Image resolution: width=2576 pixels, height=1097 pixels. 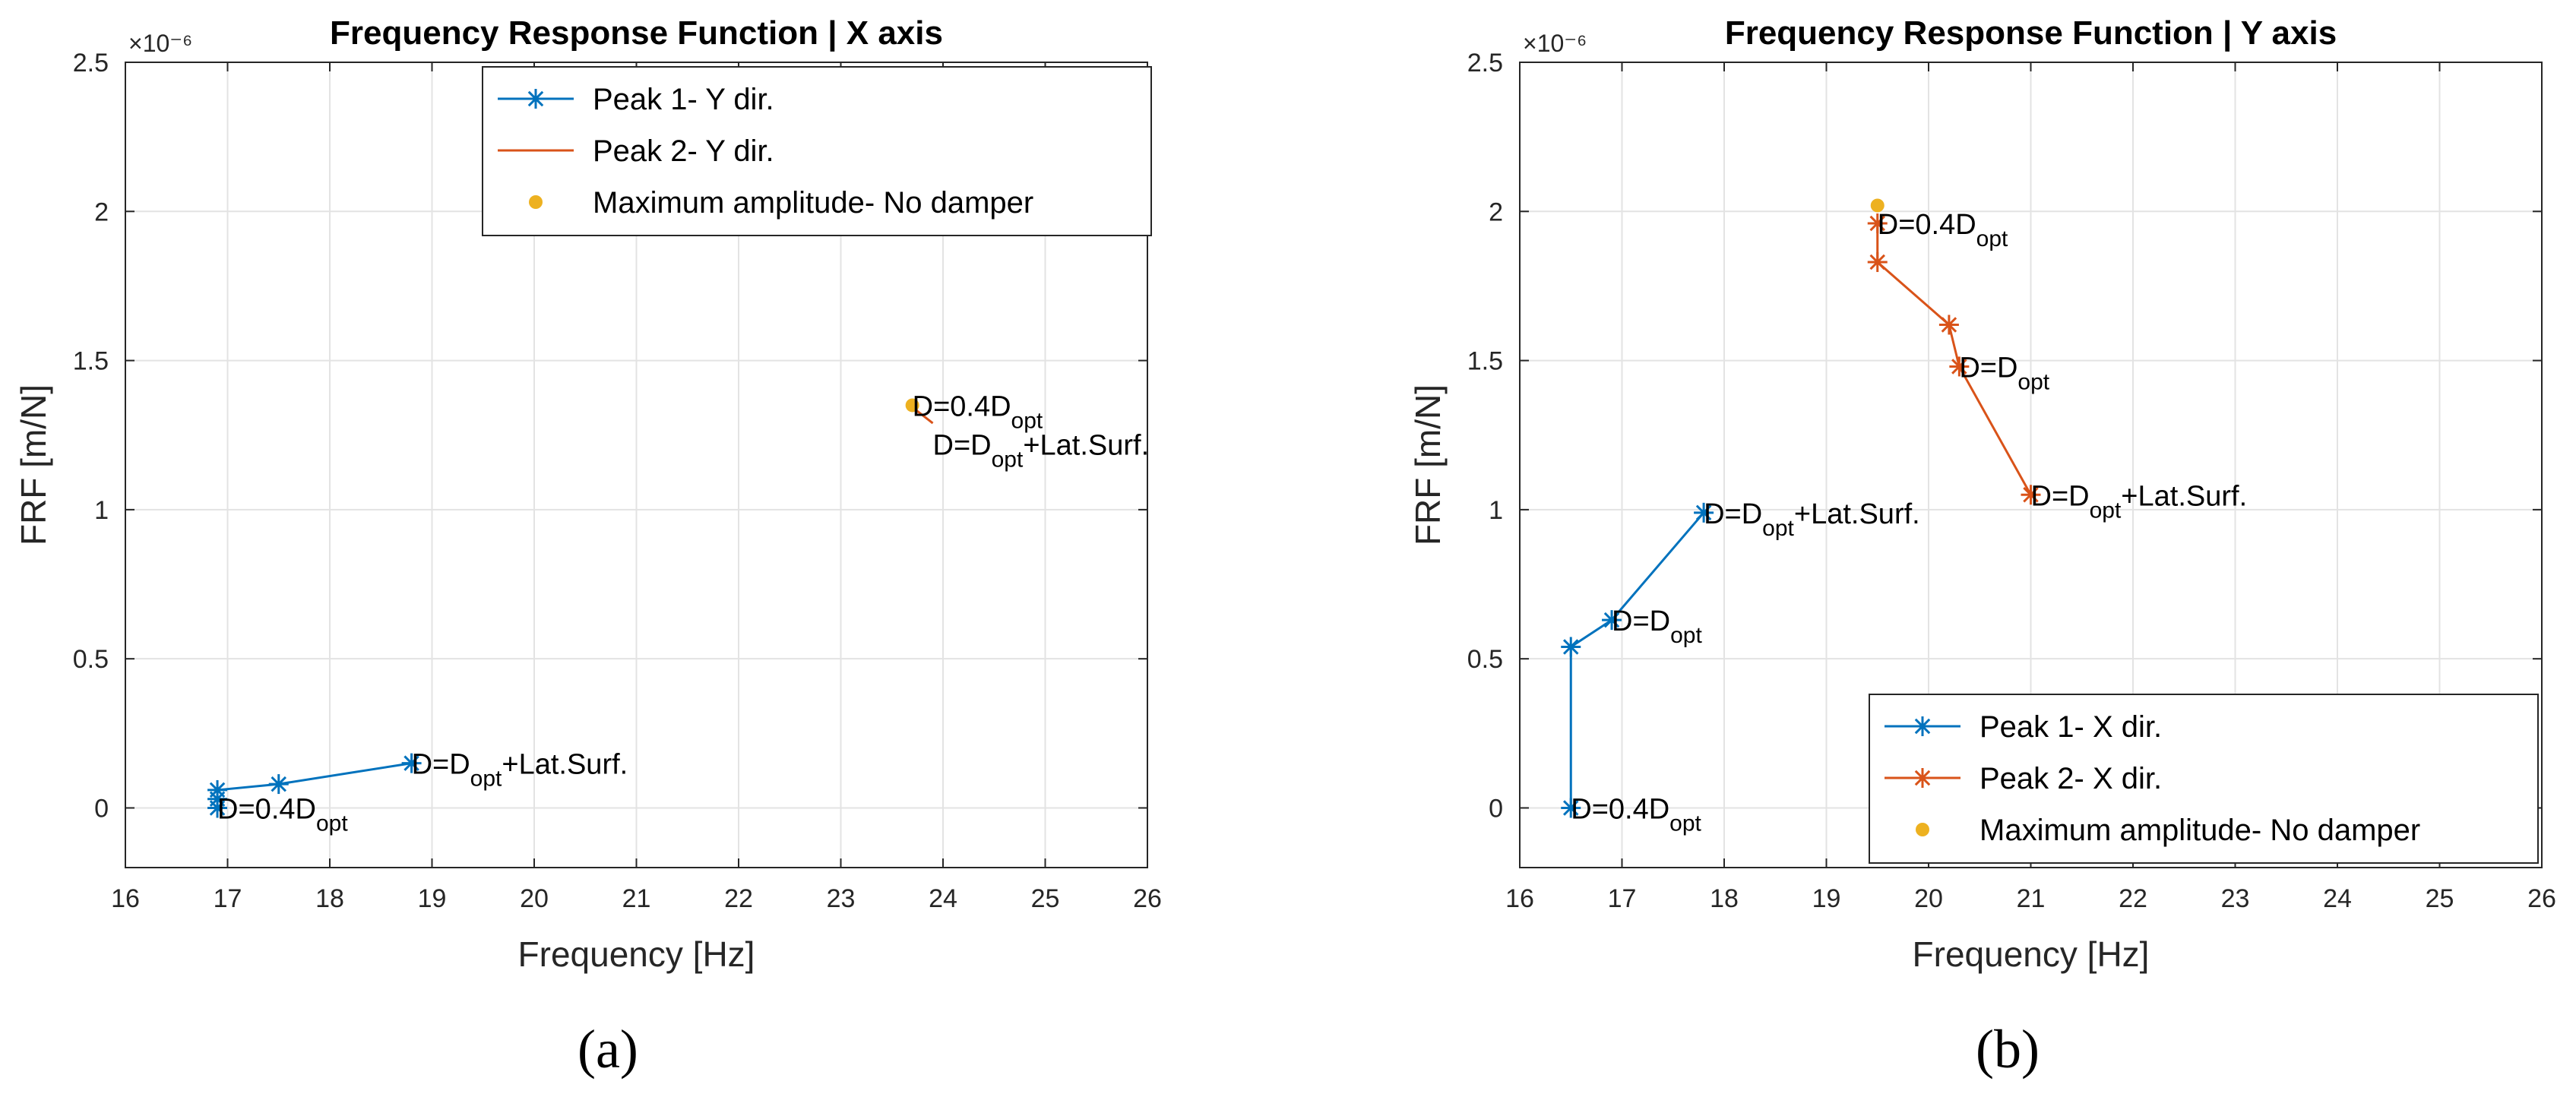 I want to click on y-tick-label: 1, so click(x=1496, y=510).